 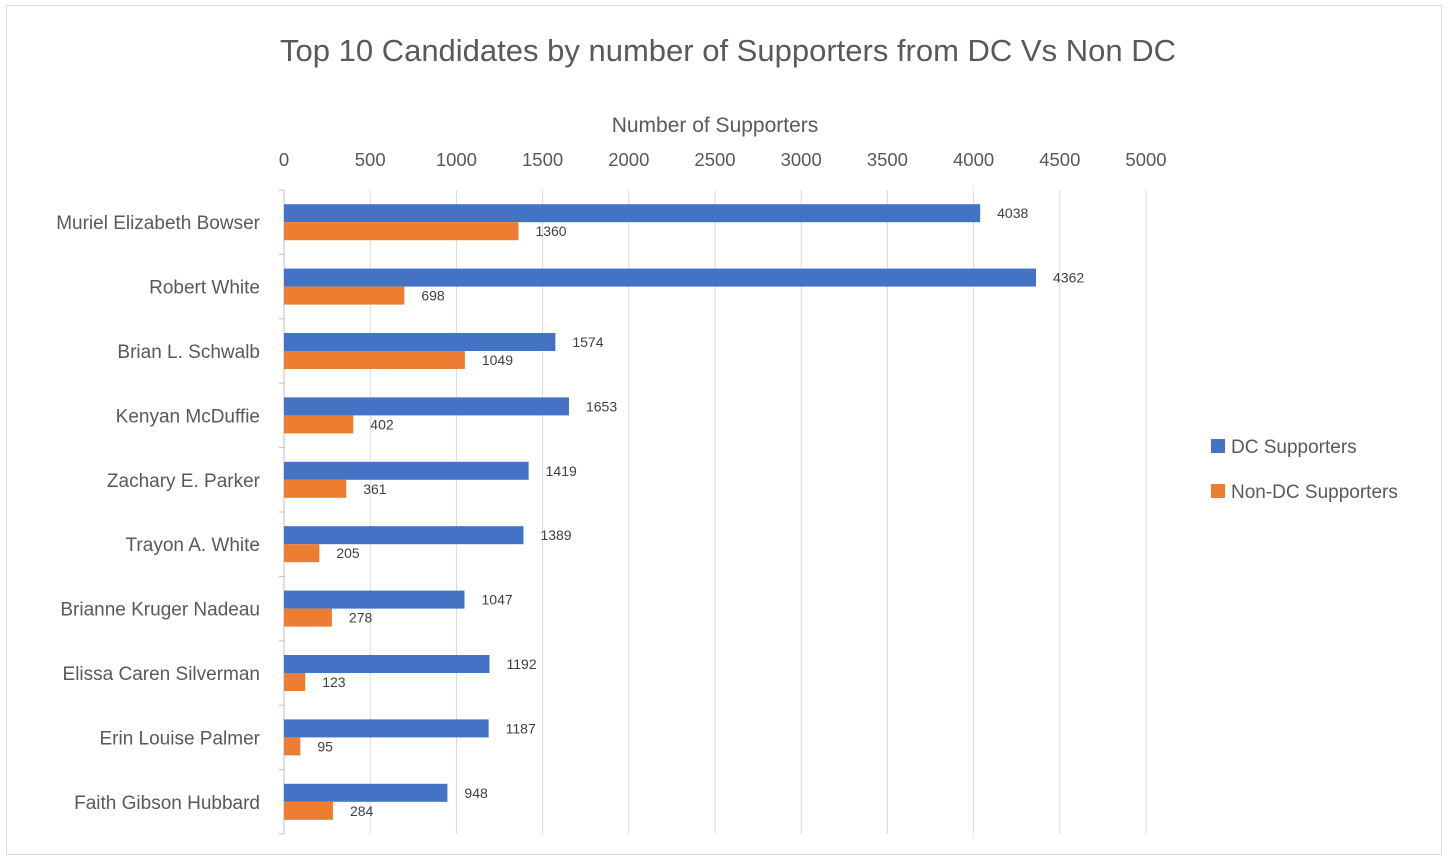 What do you see at coordinates (370, 159) in the screenshot?
I see `x-tick-label: 500` at bounding box center [370, 159].